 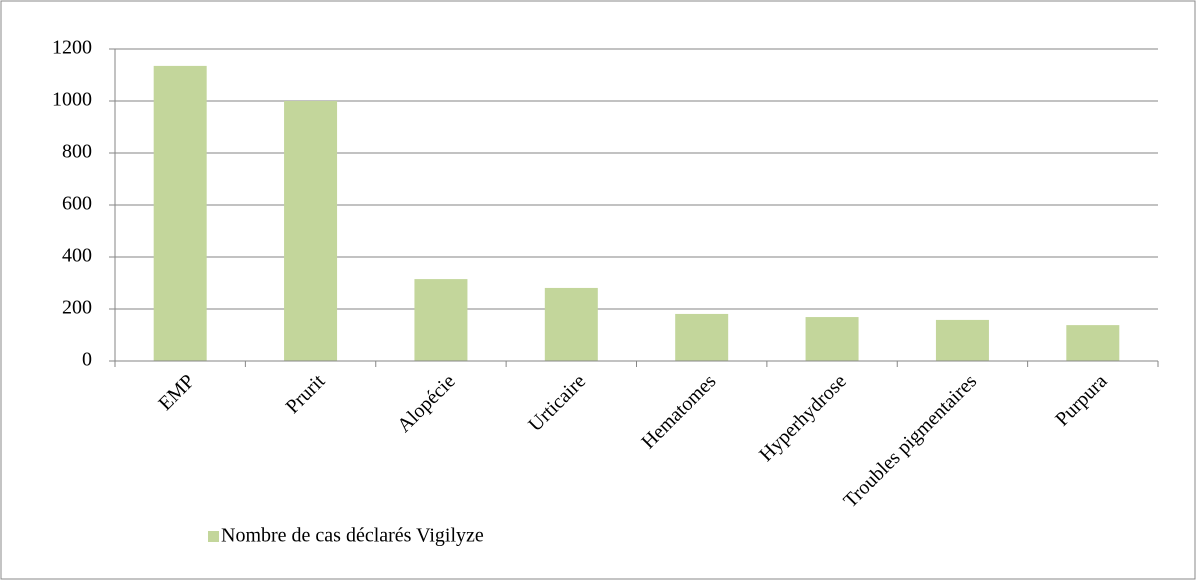 What do you see at coordinates (77, 152) in the screenshot?
I see `y-tick-label: 800` at bounding box center [77, 152].